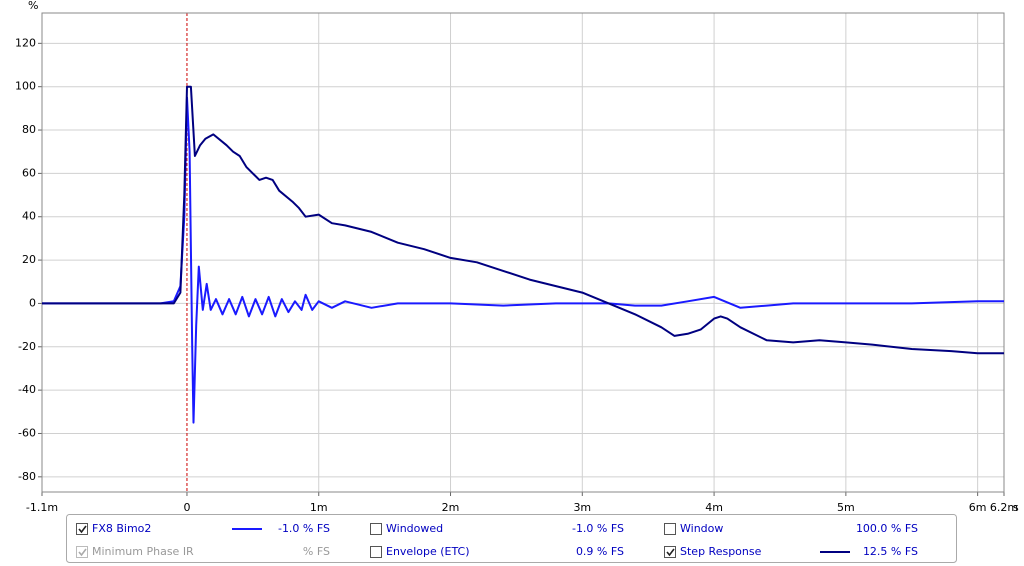  I want to click on y-tick-label: 120, so click(25, 42).